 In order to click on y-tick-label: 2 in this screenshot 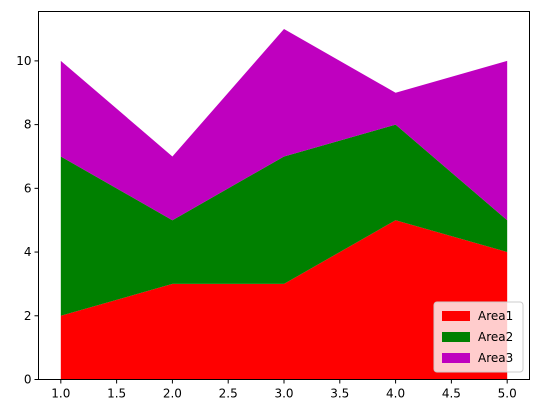, I will do `click(28, 316)`.